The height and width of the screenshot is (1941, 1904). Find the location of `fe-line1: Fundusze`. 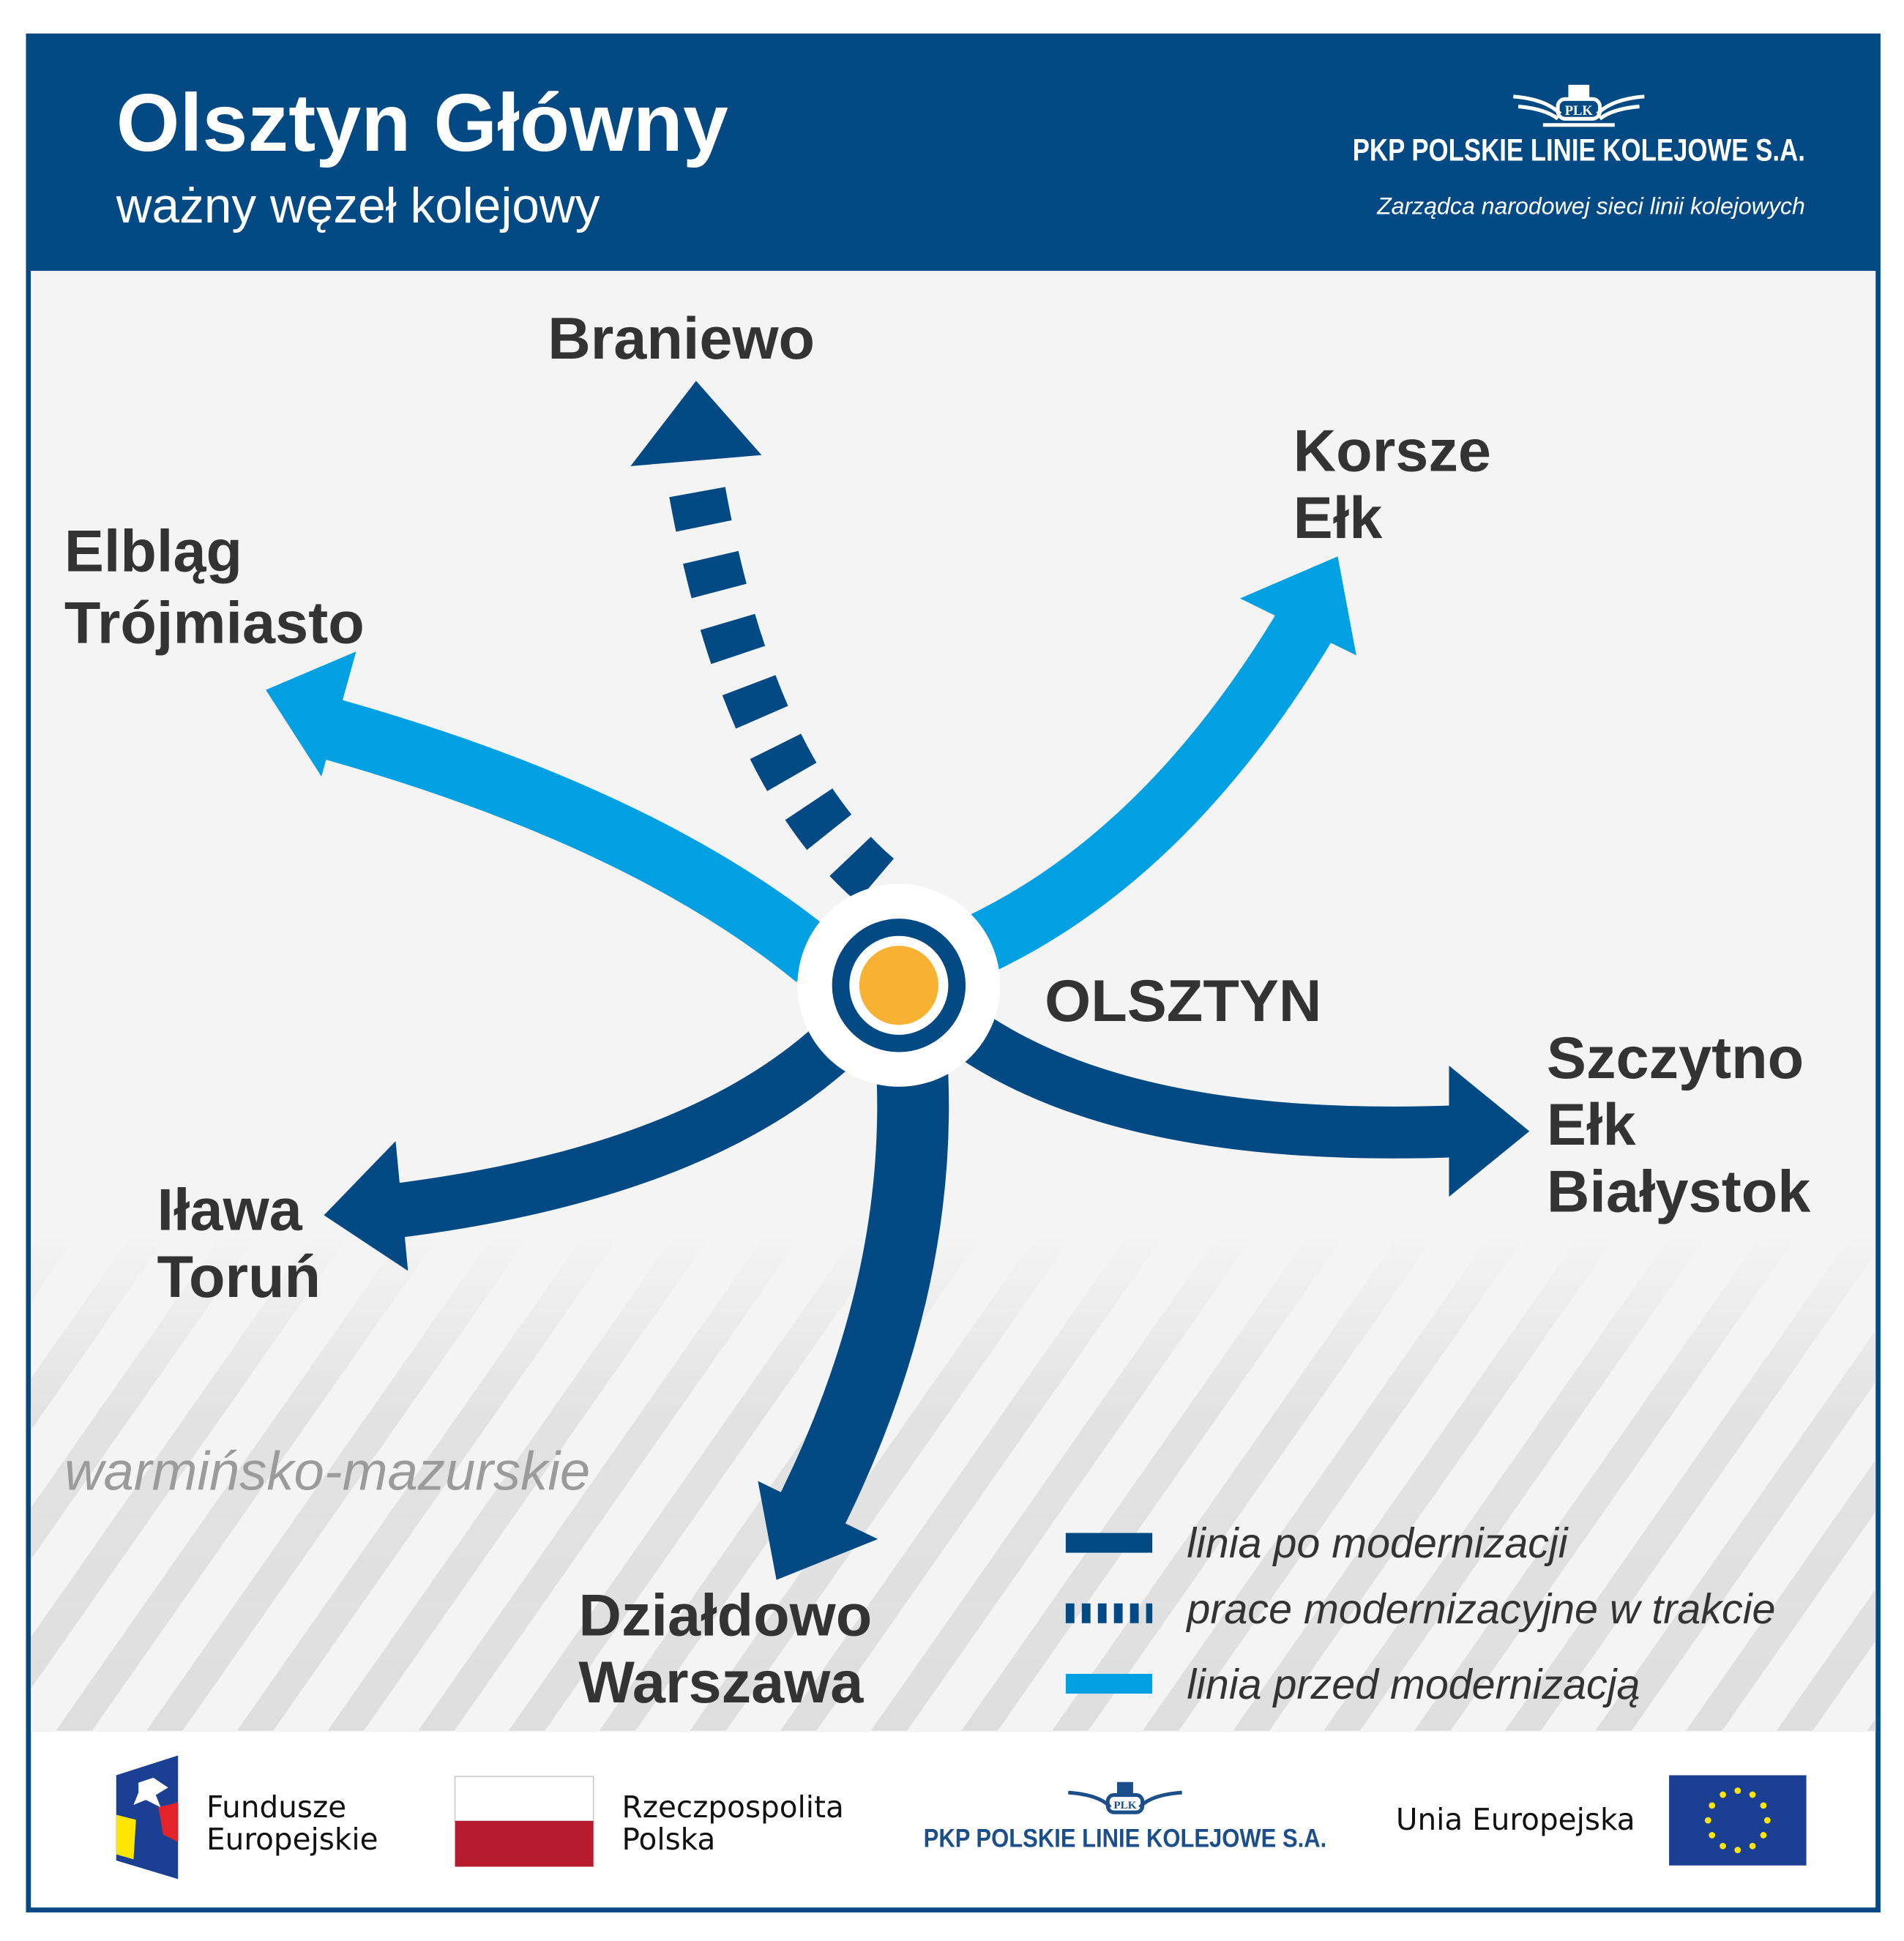

fe-line1: Fundusze is located at coordinates (276, 1807).